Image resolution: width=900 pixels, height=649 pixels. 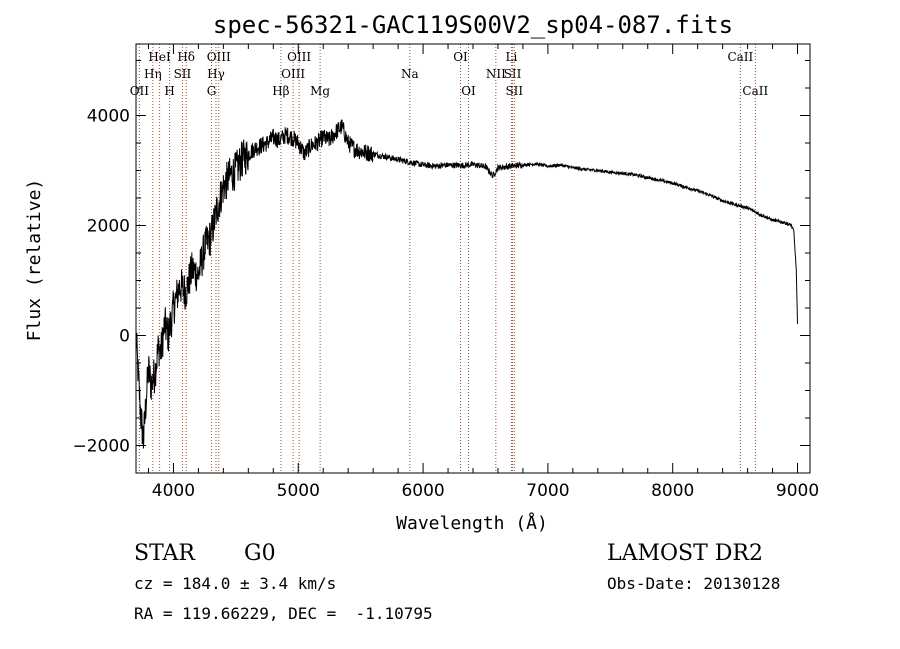 What do you see at coordinates (685, 553) in the screenshot?
I see `survey-name: LAMOST DR2` at bounding box center [685, 553].